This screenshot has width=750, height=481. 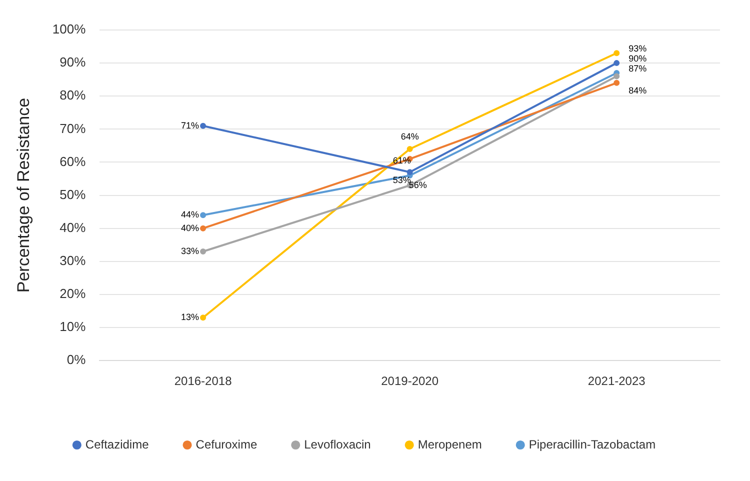 What do you see at coordinates (190, 251) in the screenshot?
I see `data-label: 33%` at bounding box center [190, 251].